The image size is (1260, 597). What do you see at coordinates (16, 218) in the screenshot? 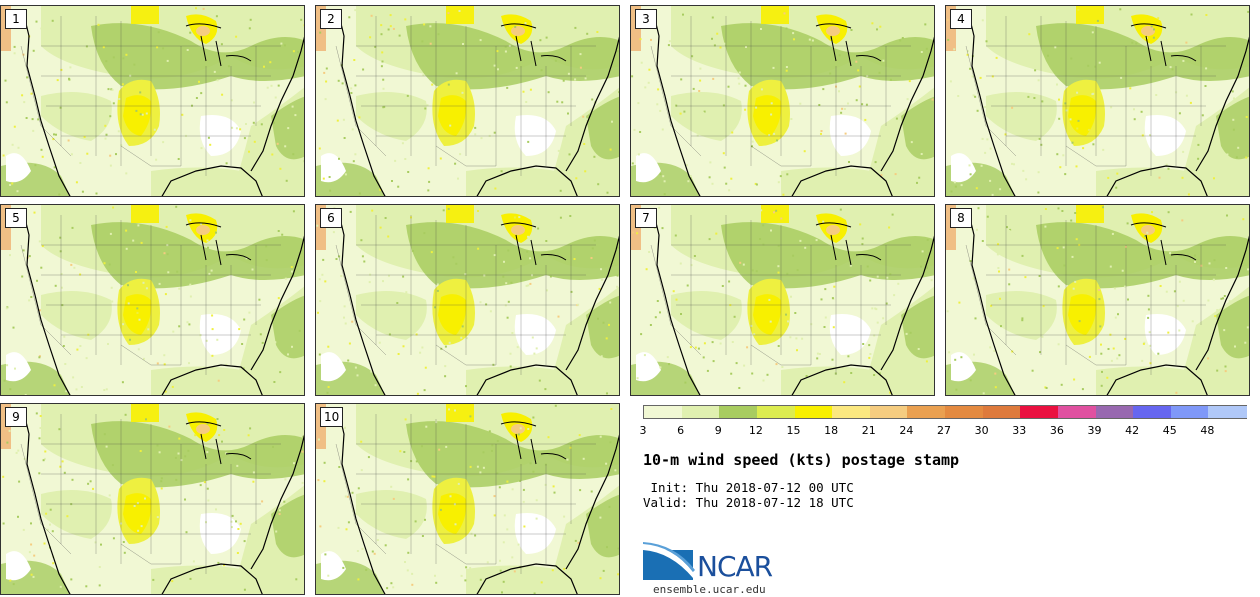
I see `member-number: 5` at bounding box center [16, 218].